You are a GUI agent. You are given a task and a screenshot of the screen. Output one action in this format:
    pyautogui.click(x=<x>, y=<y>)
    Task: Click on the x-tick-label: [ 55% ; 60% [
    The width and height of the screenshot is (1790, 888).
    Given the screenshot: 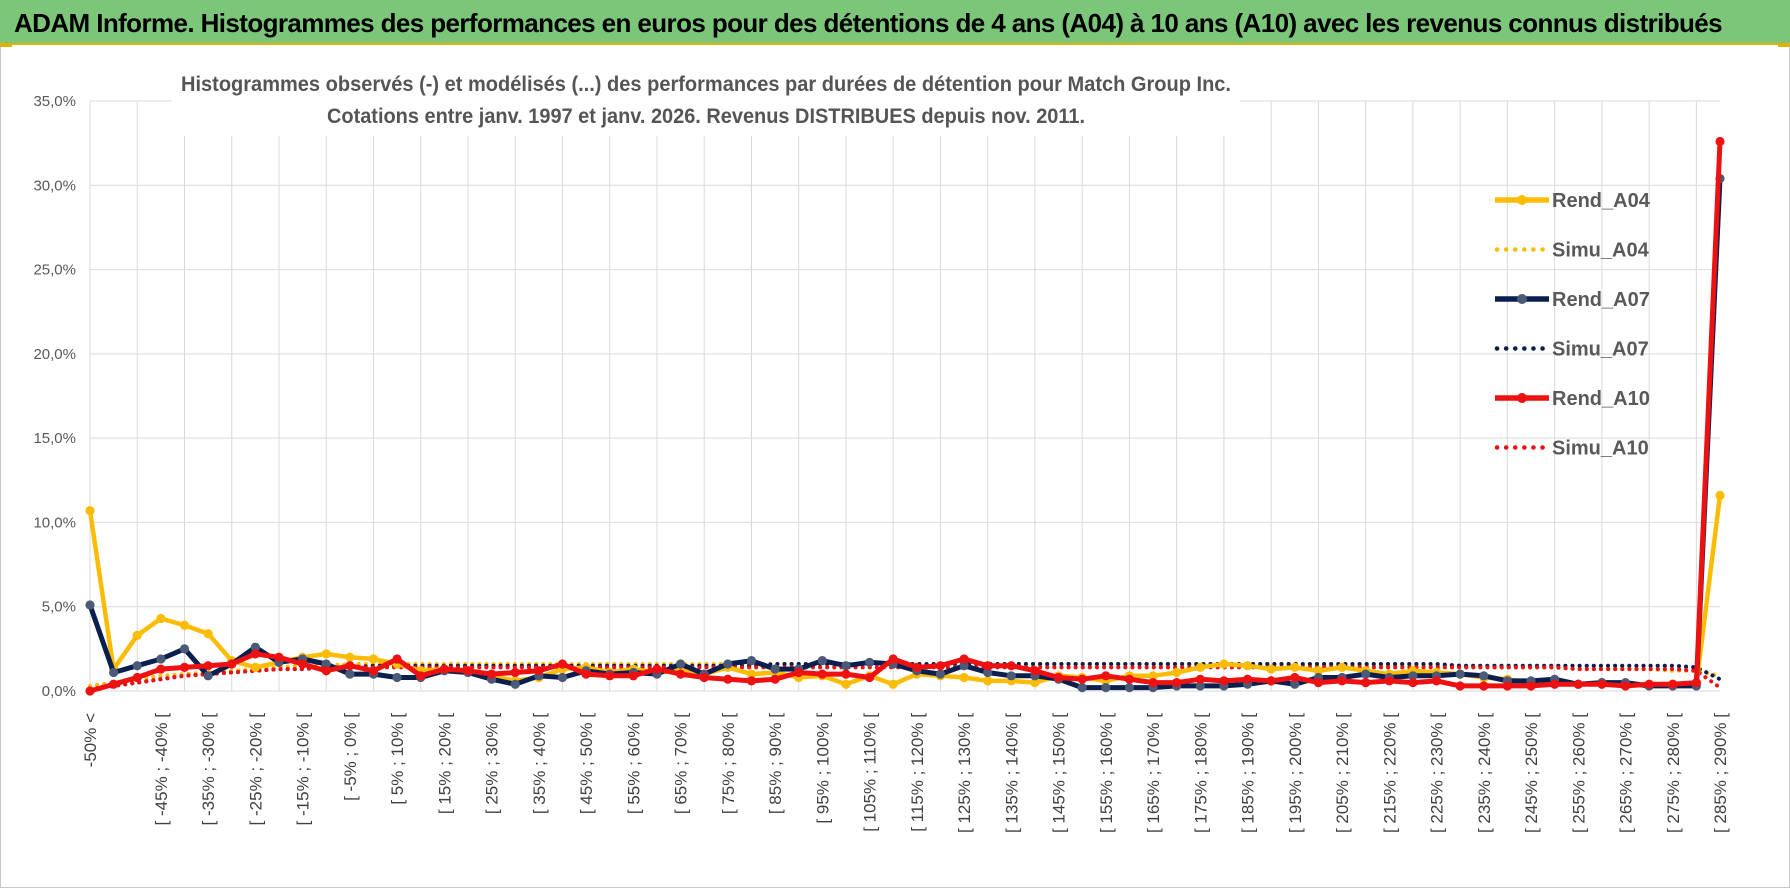 What is the action you would take?
    pyautogui.click(x=633, y=763)
    